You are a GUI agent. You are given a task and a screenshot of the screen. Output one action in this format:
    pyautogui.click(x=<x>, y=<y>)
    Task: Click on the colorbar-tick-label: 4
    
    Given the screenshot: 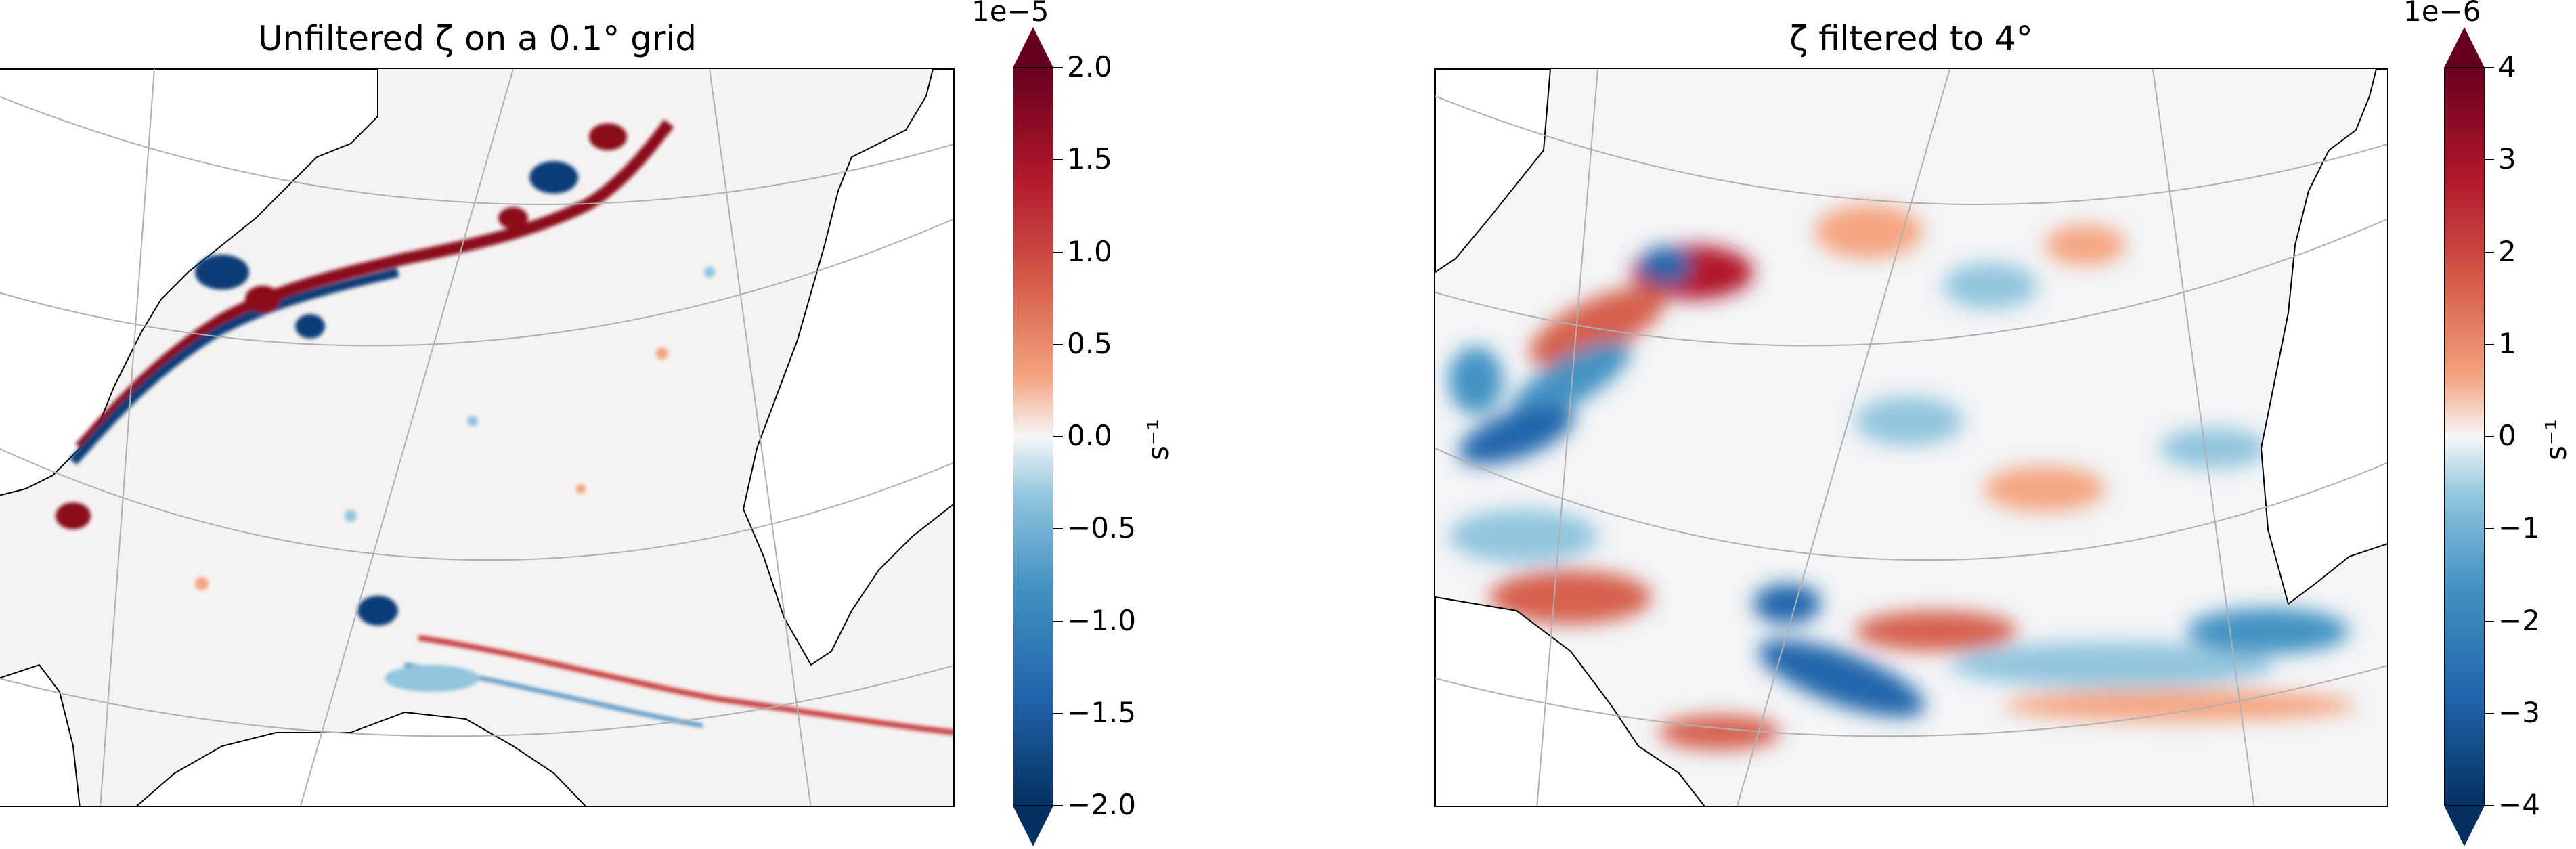 What is the action you would take?
    pyautogui.click(x=2507, y=67)
    